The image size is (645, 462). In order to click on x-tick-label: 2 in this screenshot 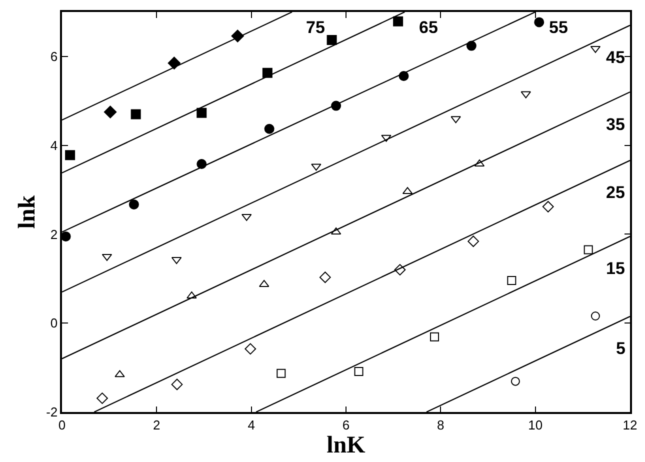, I will do `click(156, 424)`.